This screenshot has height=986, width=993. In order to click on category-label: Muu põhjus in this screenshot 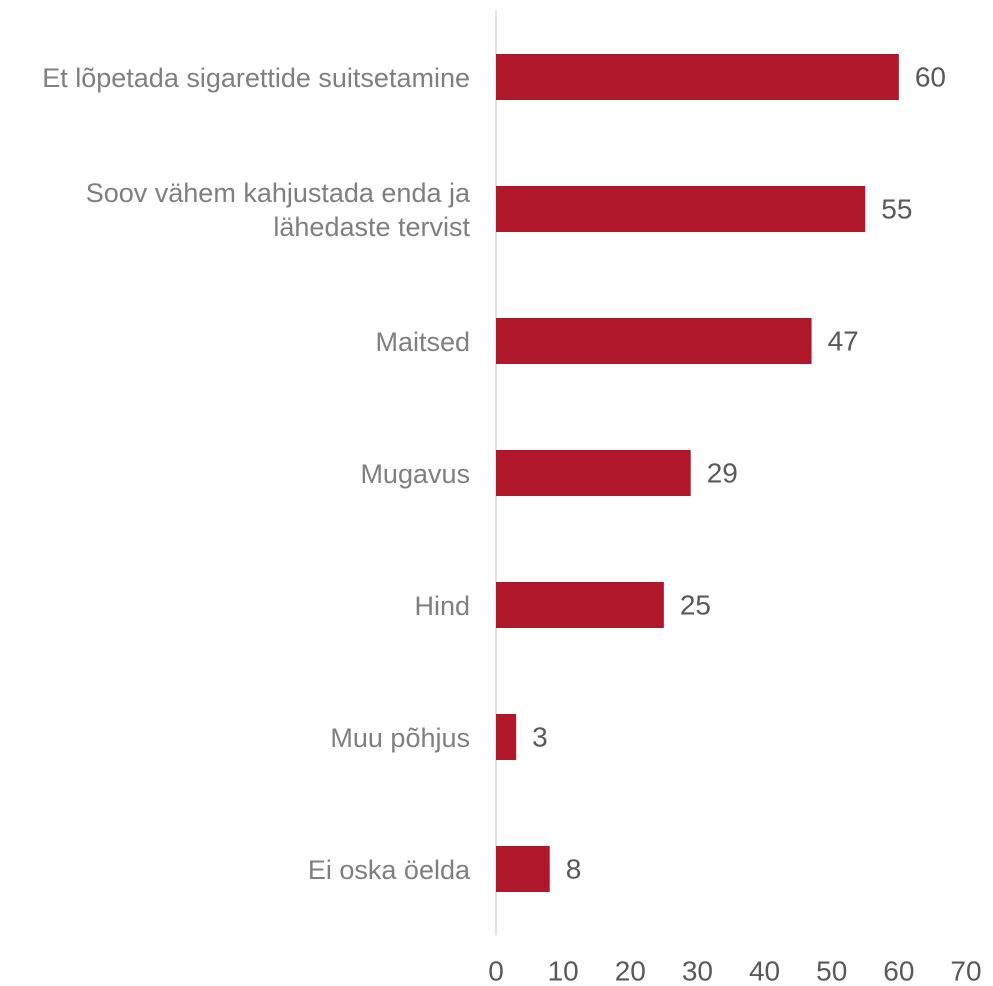, I will do `click(400, 738)`.